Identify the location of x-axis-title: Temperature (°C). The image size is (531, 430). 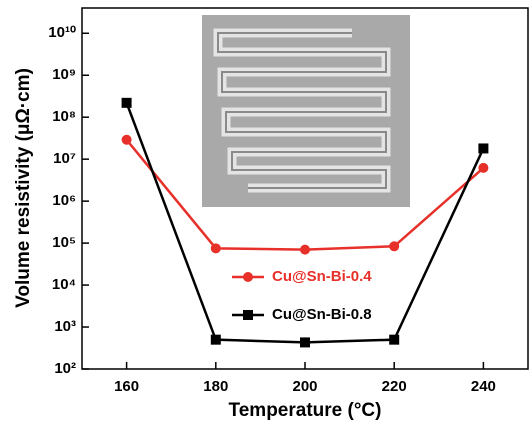
(305, 410).